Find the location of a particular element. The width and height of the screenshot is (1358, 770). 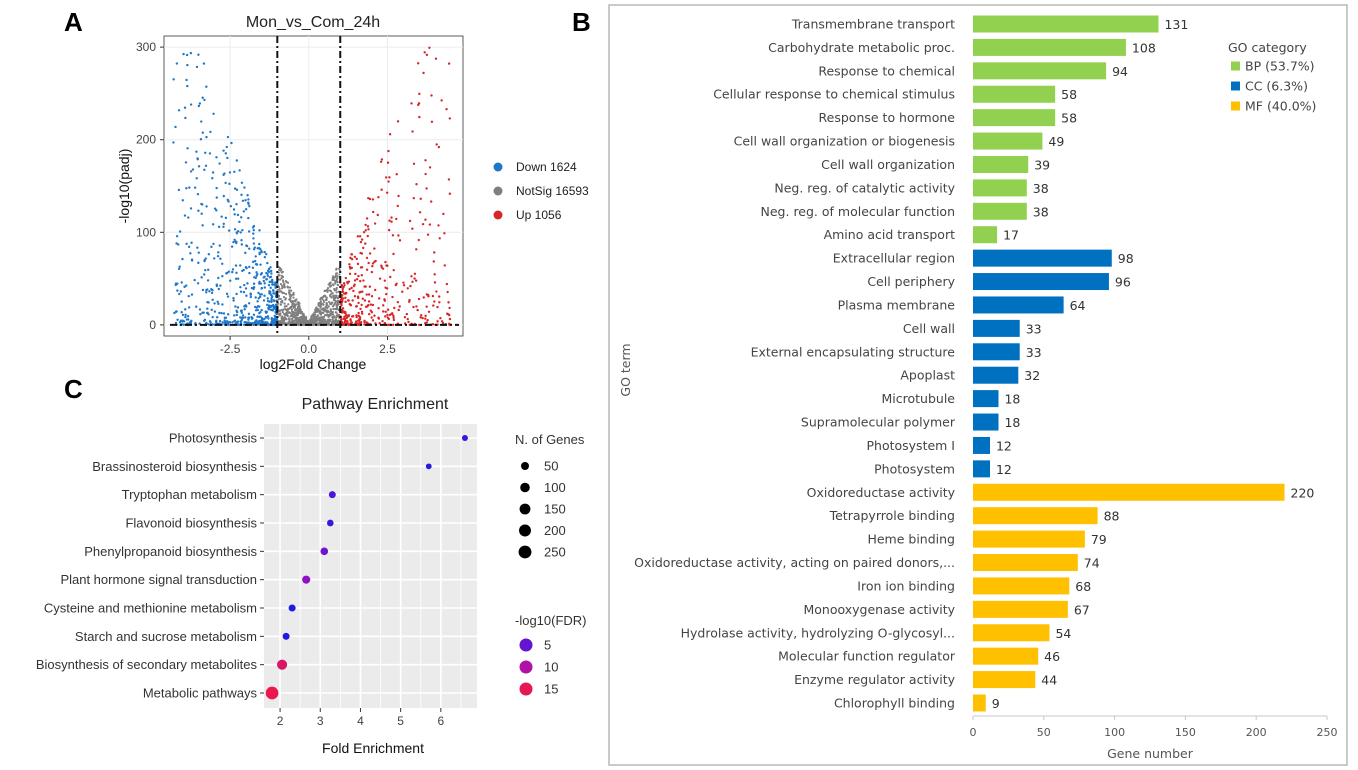

go-category-label: Cellular response to chemical stimulus is located at coordinates (834, 94).